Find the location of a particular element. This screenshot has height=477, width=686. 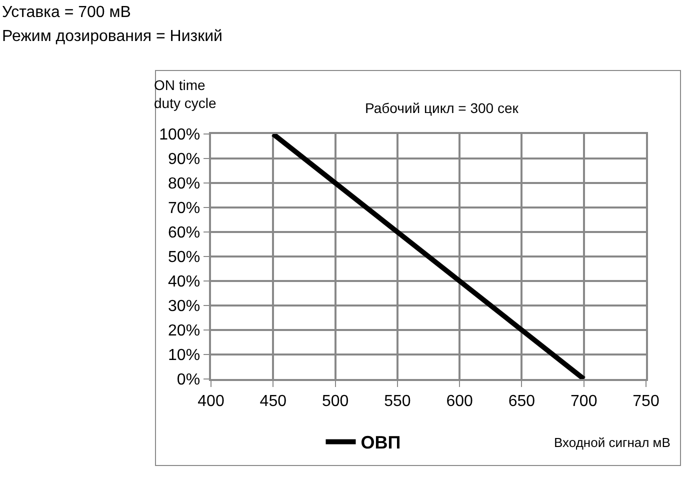

x-tick-label: 400 is located at coordinates (211, 401).